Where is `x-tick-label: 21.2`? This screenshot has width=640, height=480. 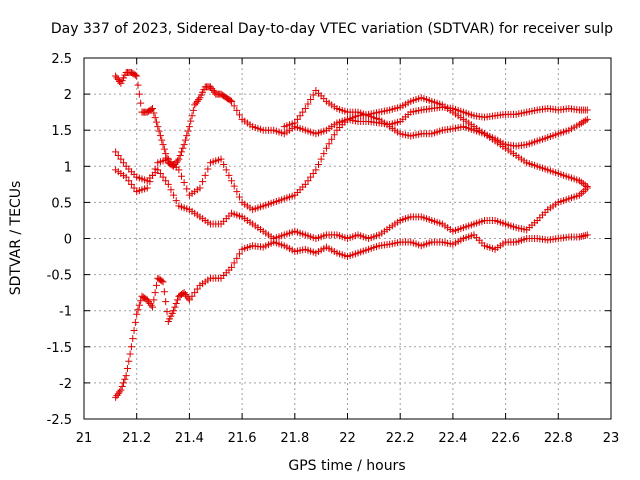
x-tick-label: 21.2 is located at coordinates (136, 438).